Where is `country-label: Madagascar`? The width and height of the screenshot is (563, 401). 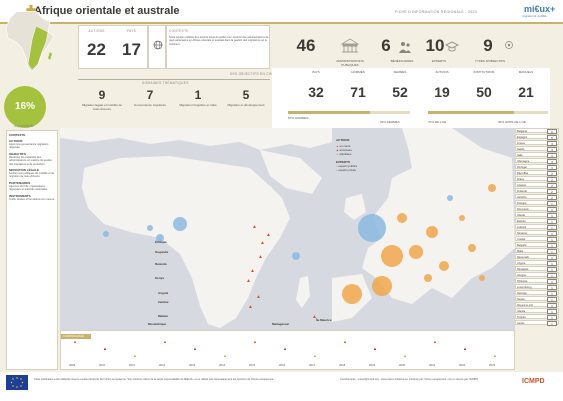
country-label: Madagascar is located at coordinates (281, 324).